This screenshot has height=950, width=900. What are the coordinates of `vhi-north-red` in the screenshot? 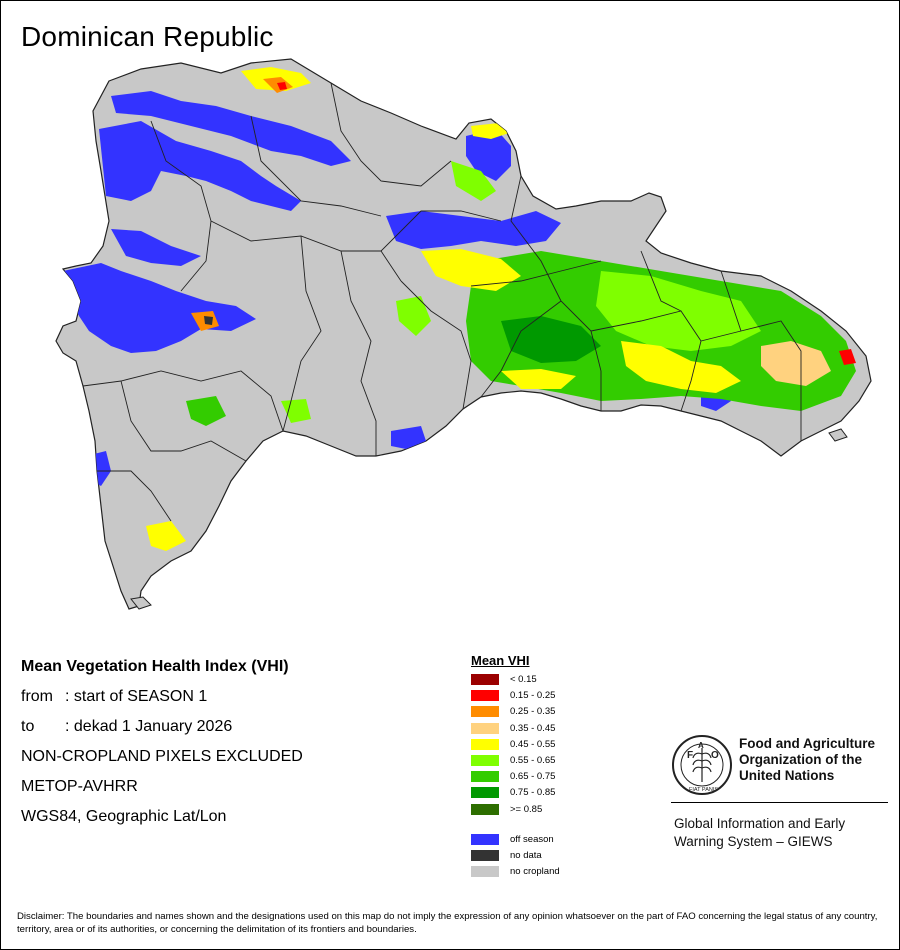 It's located at (282, 86).